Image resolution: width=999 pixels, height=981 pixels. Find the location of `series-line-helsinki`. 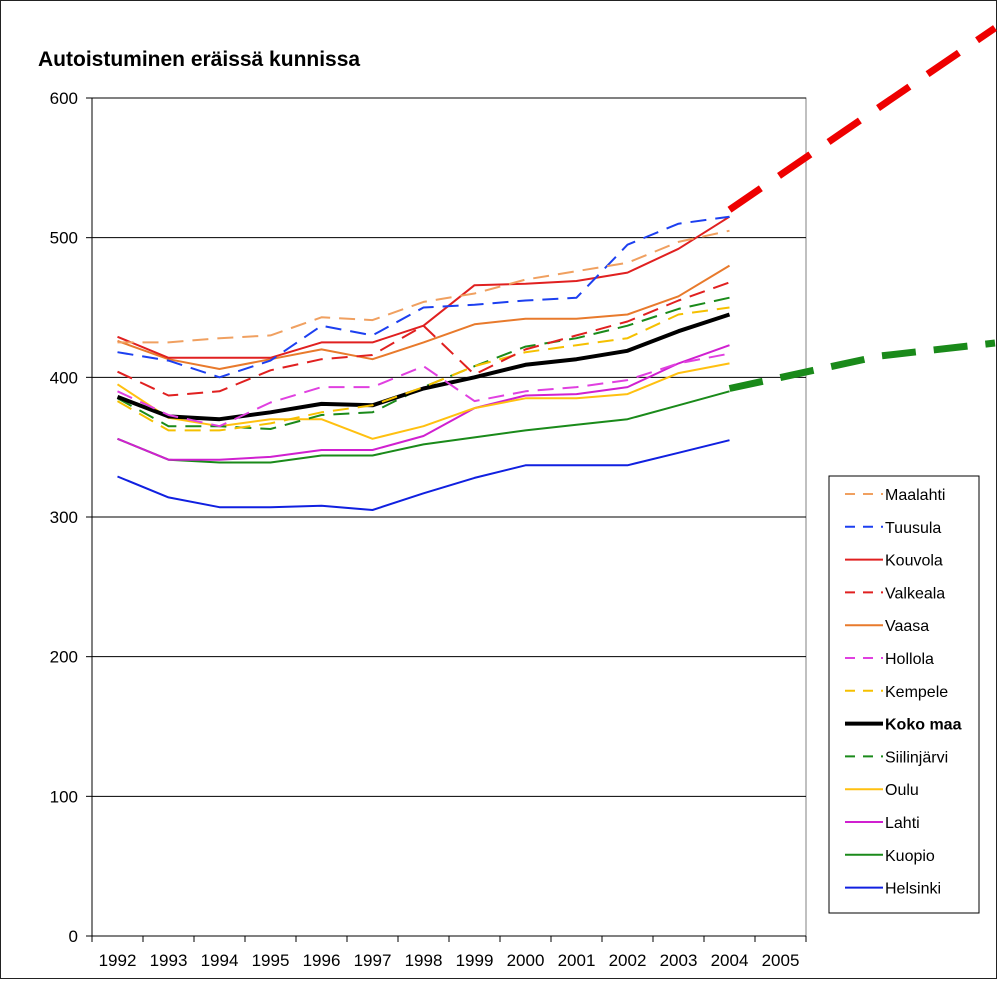

series-line-helsinki is located at coordinates (423, 475).